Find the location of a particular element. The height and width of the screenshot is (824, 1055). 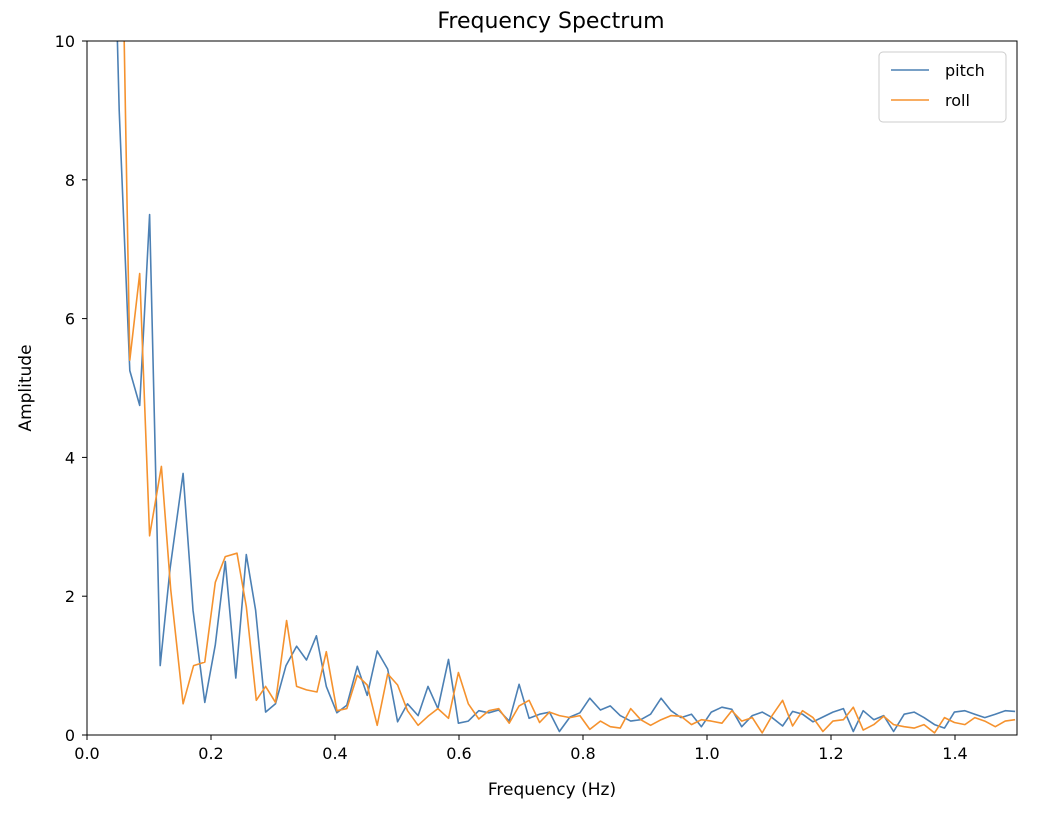

x-tick-label: 1.4 is located at coordinates (954, 753).